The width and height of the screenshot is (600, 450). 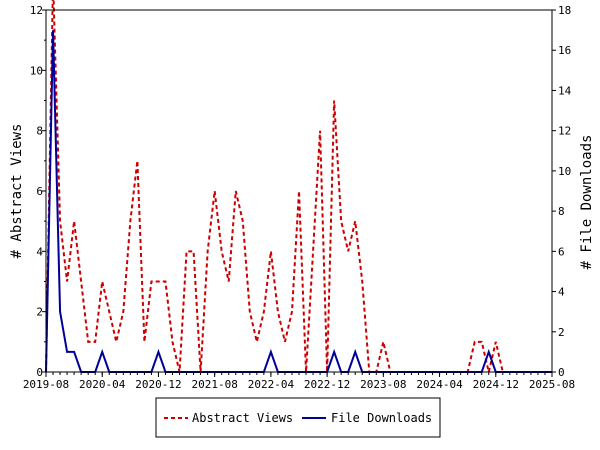 I want to click on left-tick-label: 0, so click(x=39, y=372).